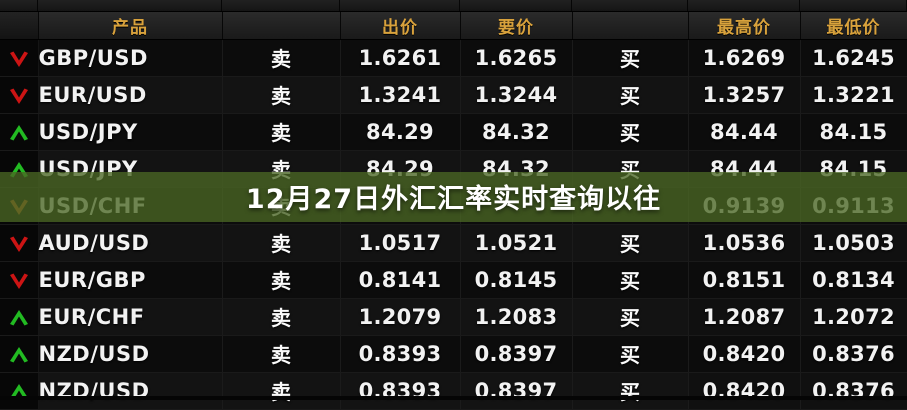  Describe the element at coordinates (130, 316) in the screenshot. I see `product-cell: EUR/CHF` at that location.